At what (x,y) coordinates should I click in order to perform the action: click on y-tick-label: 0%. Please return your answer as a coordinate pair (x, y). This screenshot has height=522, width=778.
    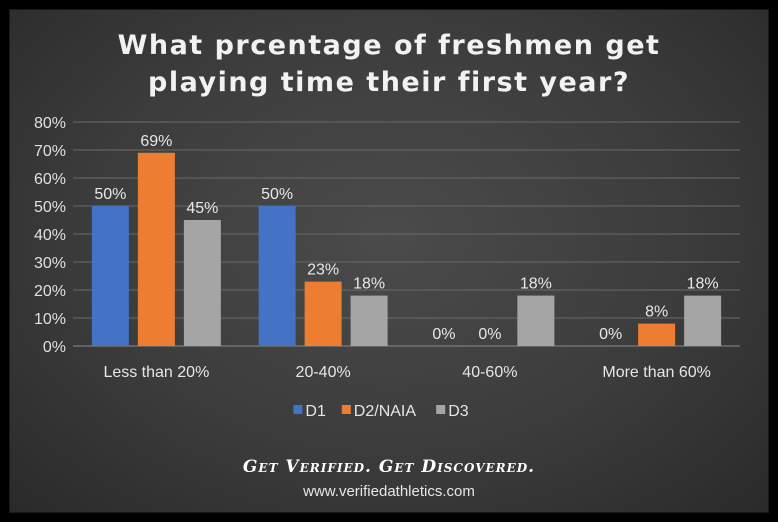
    Looking at the image, I should click on (54, 347).